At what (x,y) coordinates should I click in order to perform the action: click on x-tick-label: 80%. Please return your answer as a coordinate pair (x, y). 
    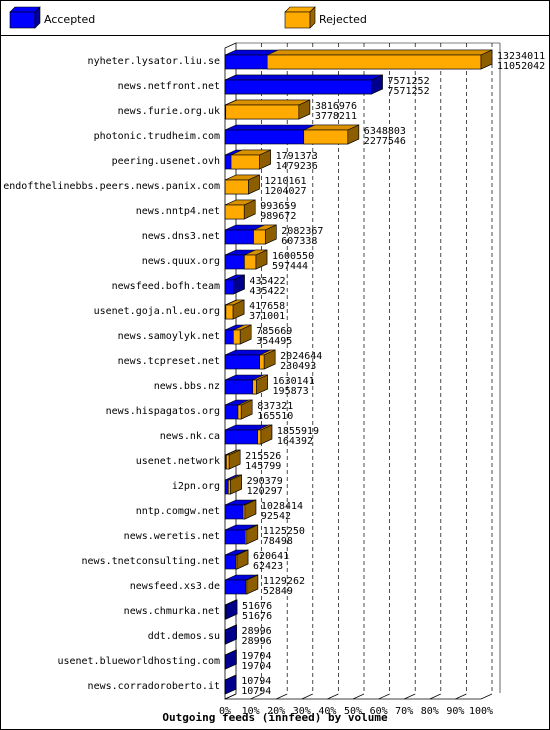
    Looking at the image, I should click on (430, 711).